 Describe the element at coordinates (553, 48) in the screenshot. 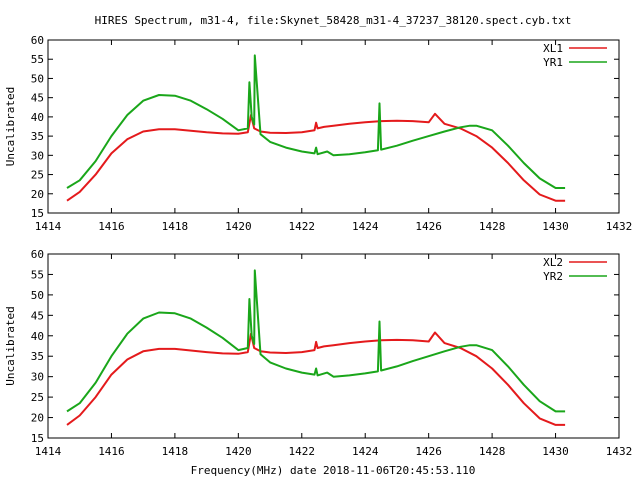

I see `legend-label-xl1: XL1` at that location.